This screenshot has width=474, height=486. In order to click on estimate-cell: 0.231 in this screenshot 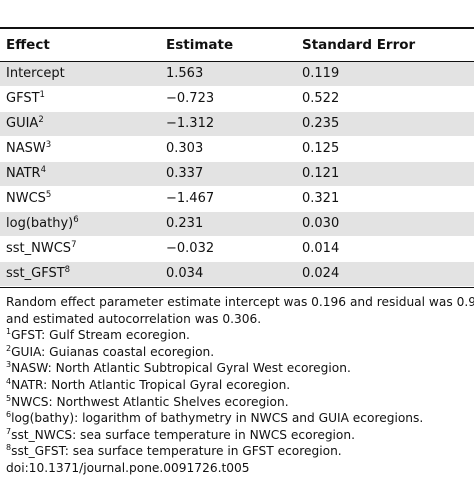, I will do `click(185, 223)`.